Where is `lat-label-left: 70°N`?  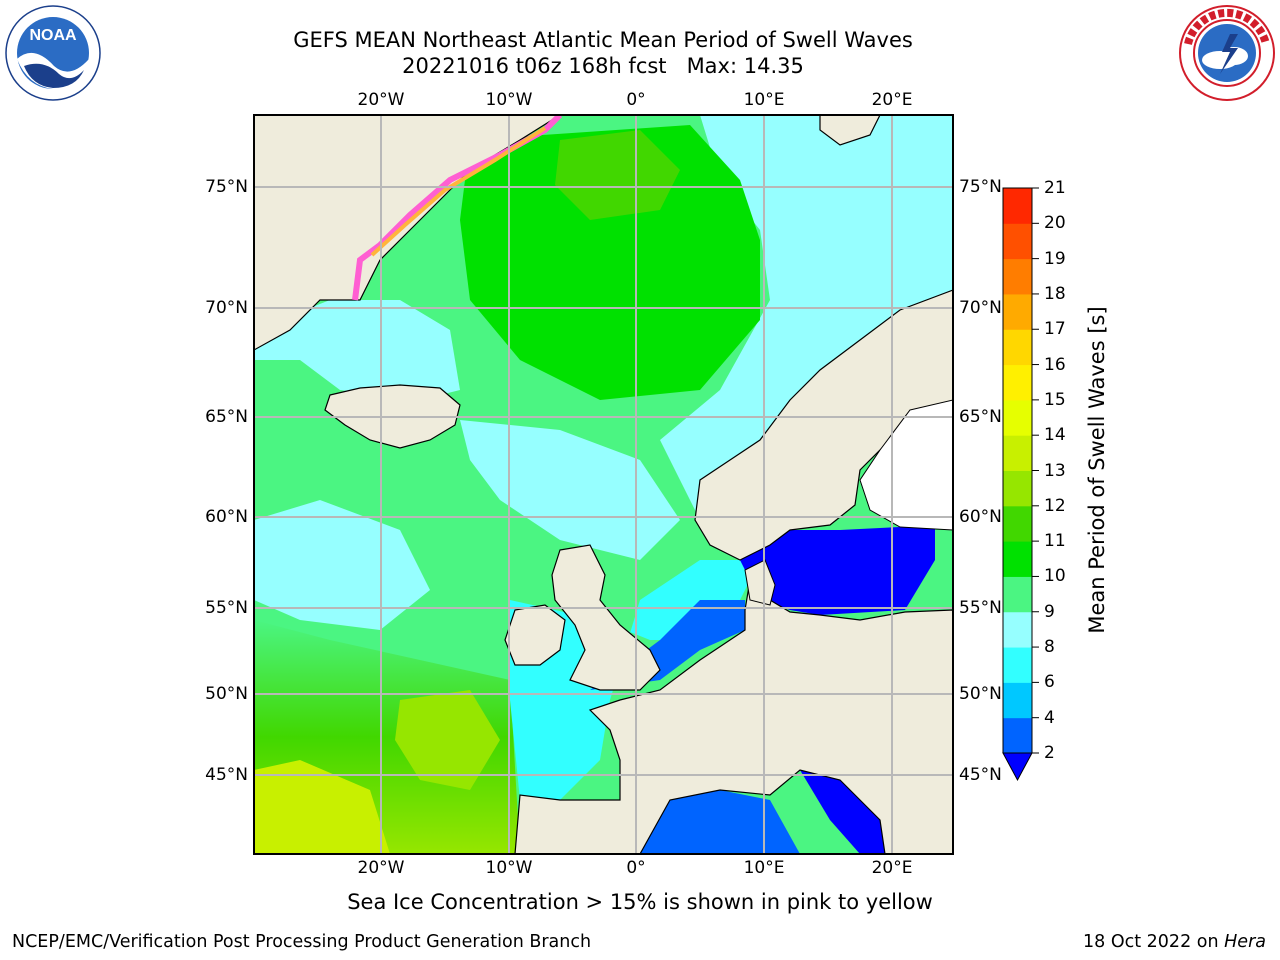
lat-label-left: 70°N is located at coordinates (226, 308).